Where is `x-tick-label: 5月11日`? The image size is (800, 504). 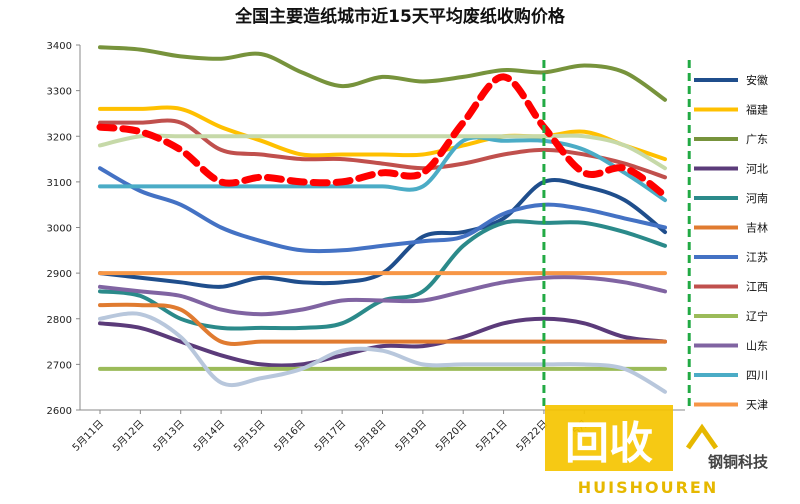 x-tick-label: 5月11日 is located at coordinates (88, 436).